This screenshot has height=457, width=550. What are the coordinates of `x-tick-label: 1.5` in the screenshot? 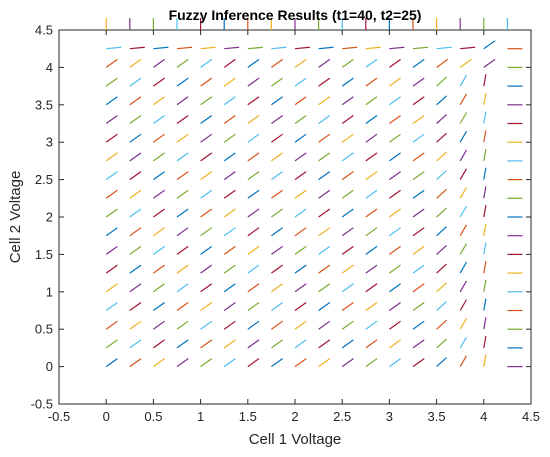 It's located at (248, 416).